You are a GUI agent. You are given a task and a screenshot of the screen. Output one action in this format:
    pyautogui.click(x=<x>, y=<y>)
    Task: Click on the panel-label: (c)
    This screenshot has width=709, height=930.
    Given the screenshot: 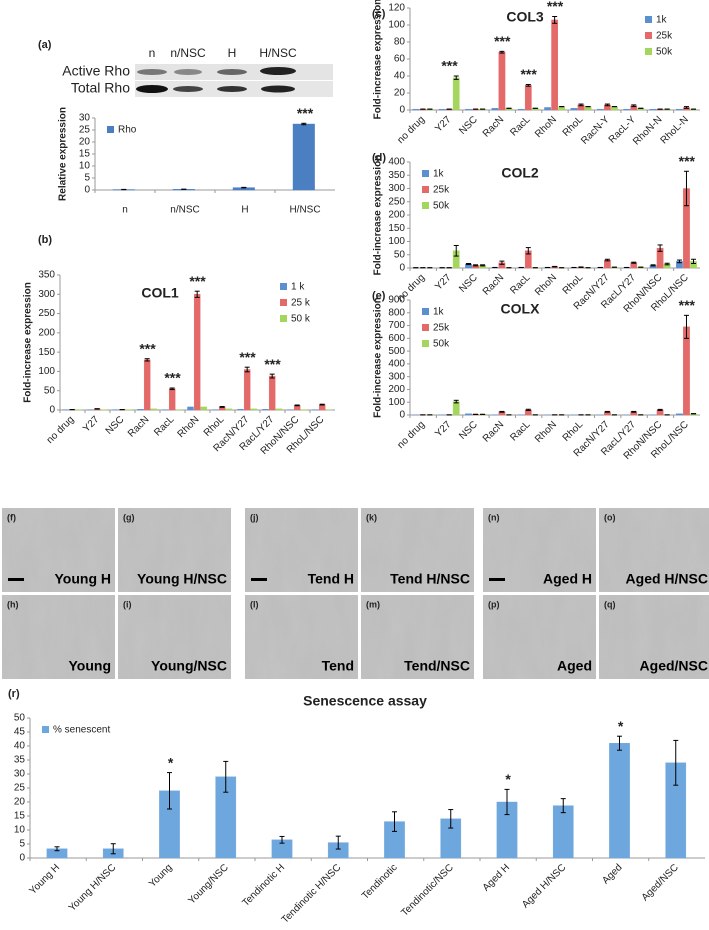 What is the action you would take?
    pyautogui.click(x=379, y=14)
    